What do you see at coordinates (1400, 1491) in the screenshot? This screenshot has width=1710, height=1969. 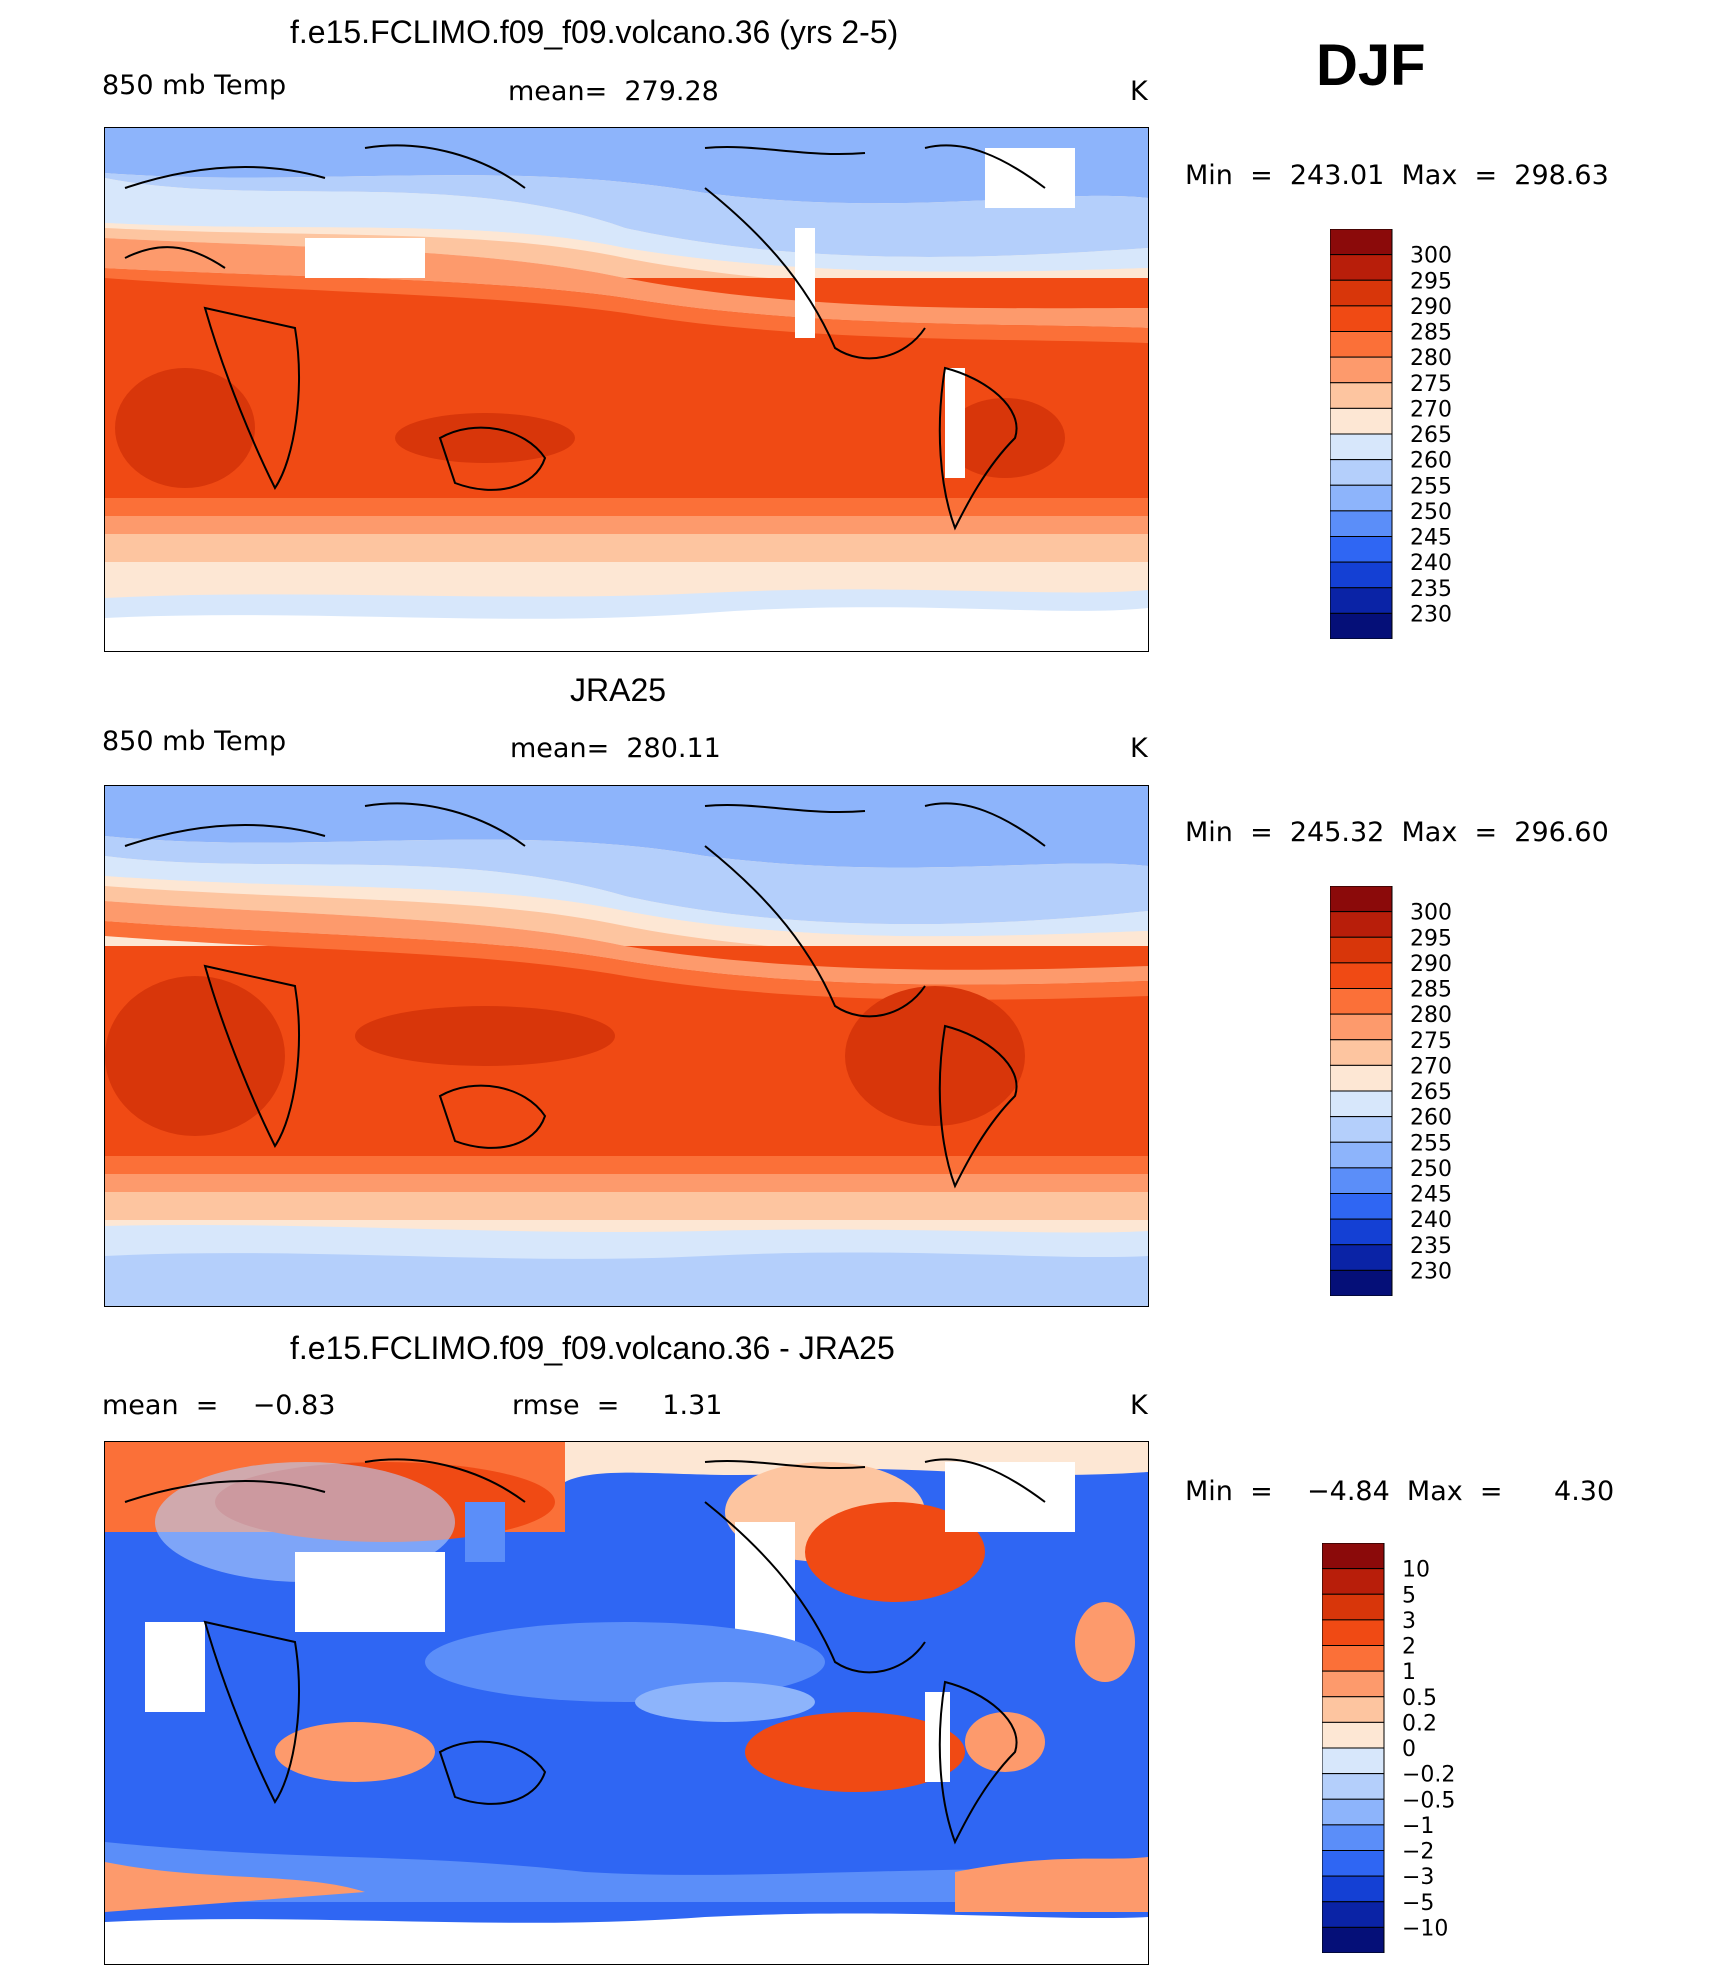 I see `panel-3-range: Min = −4.84 Max = 4.30` at bounding box center [1400, 1491].